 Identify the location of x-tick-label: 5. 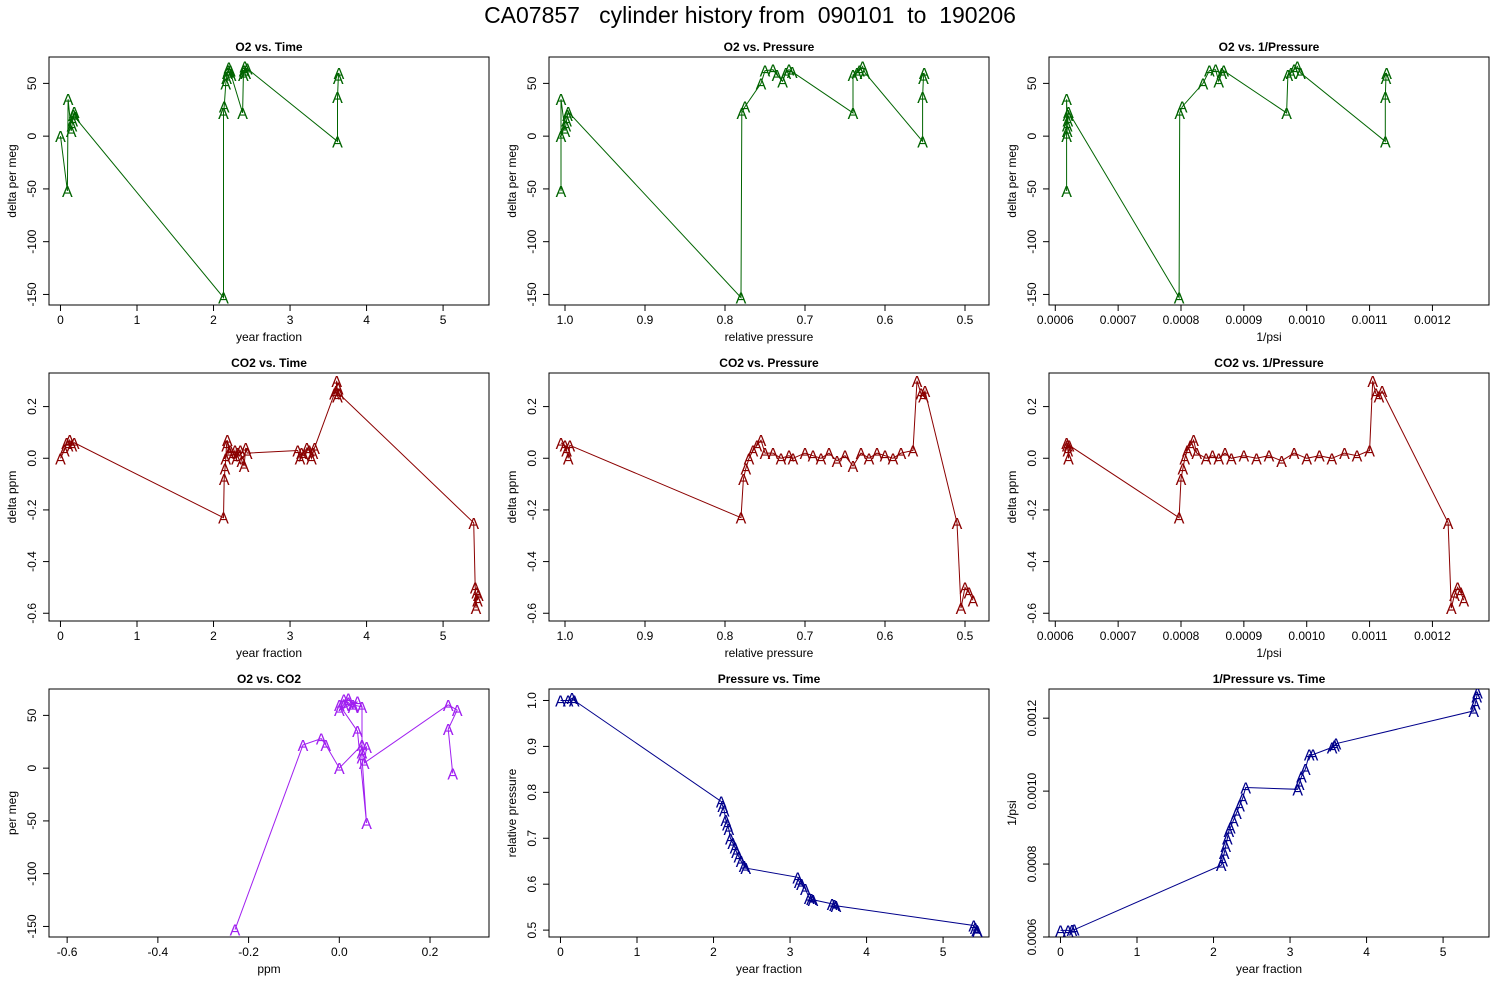
(1443, 952).